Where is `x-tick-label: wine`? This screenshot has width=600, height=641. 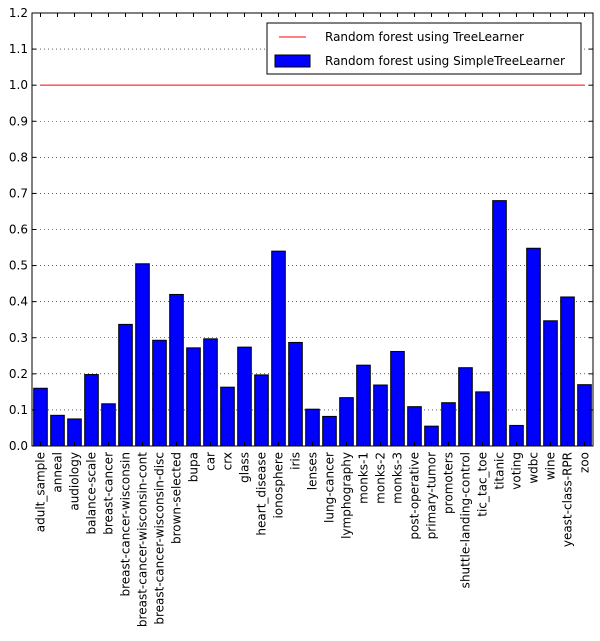 x-tick-label: wine is located at coordinates (551, 466).